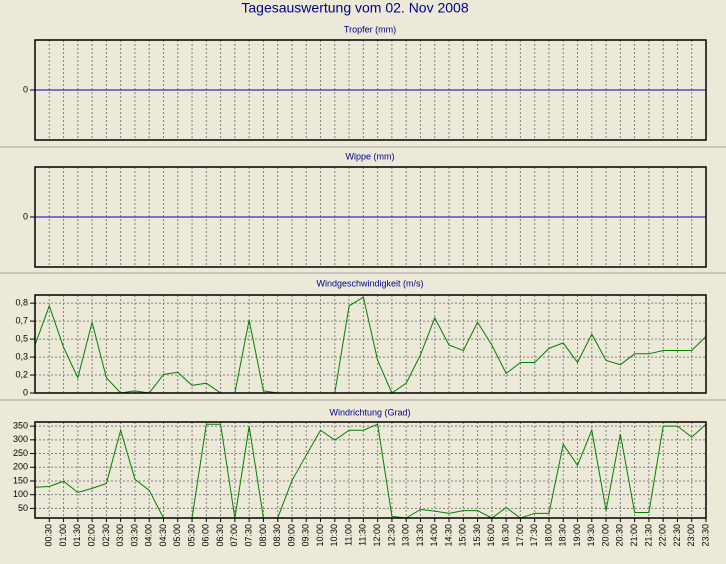 This screenshot has width=726, height=564. I want to click on y-tick-label: 300, so click(20, 439).